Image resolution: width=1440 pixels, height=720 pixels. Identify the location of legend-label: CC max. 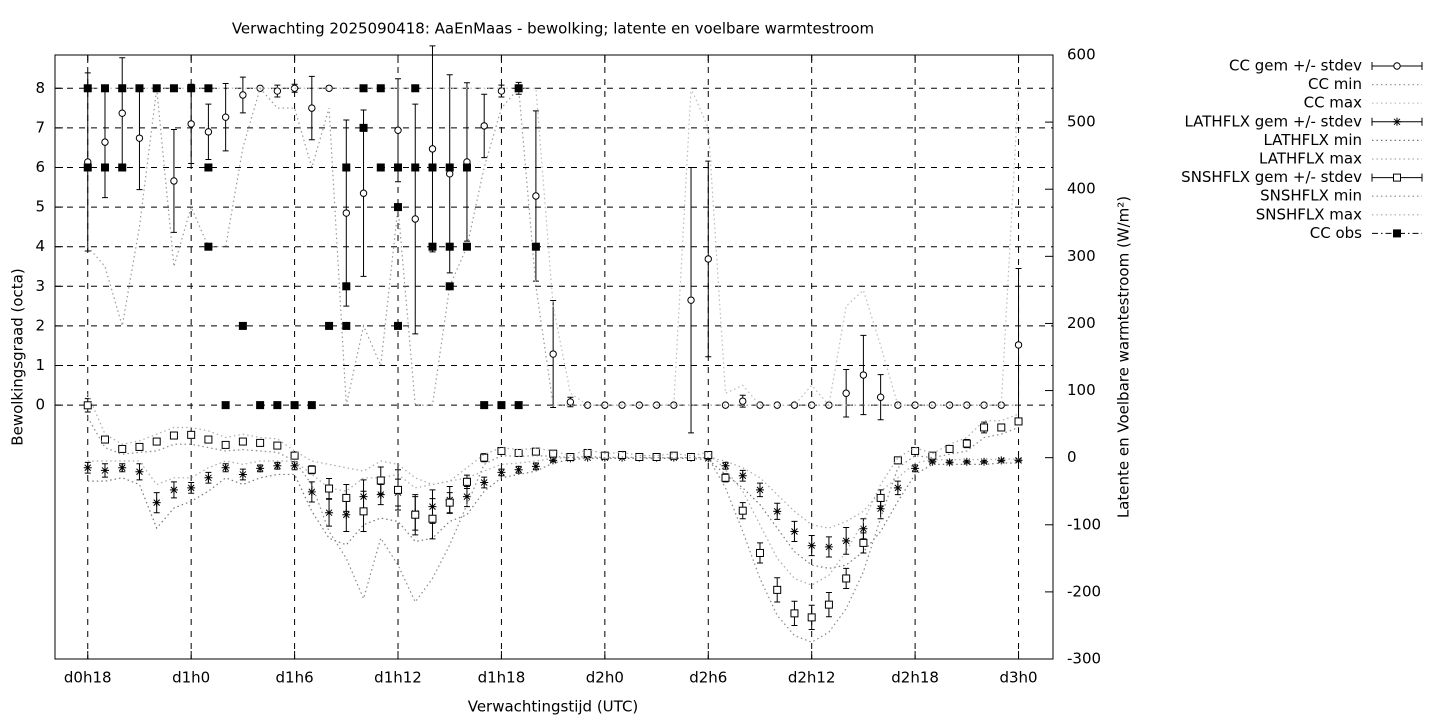
(1333, 103).